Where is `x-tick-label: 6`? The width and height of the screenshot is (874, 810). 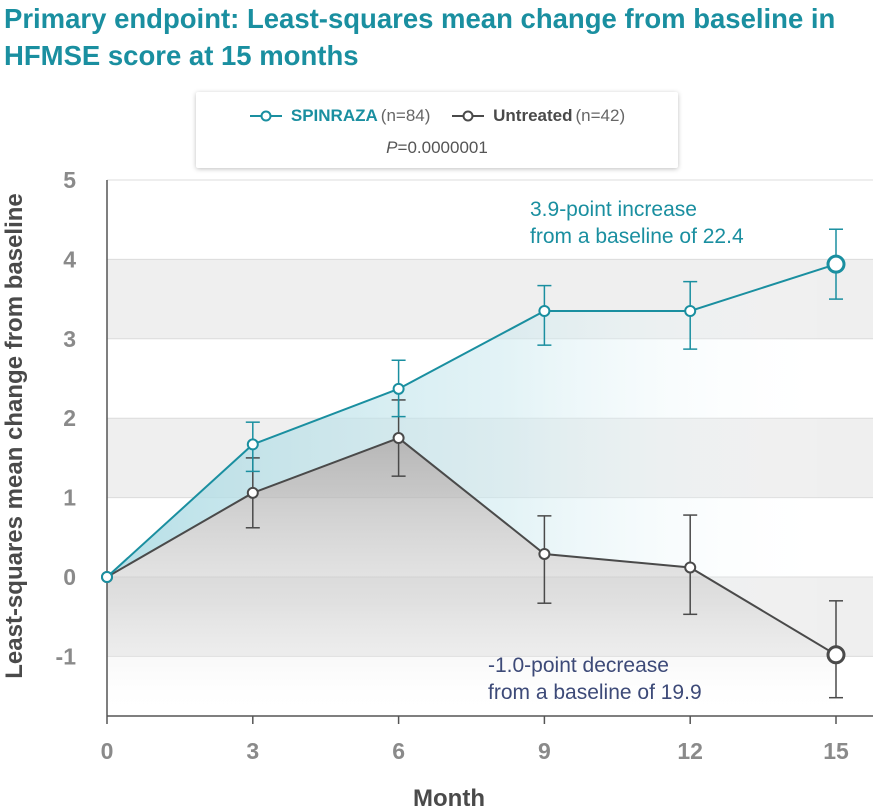 x-tick-label: 6 is located at coordinates (398, 751).